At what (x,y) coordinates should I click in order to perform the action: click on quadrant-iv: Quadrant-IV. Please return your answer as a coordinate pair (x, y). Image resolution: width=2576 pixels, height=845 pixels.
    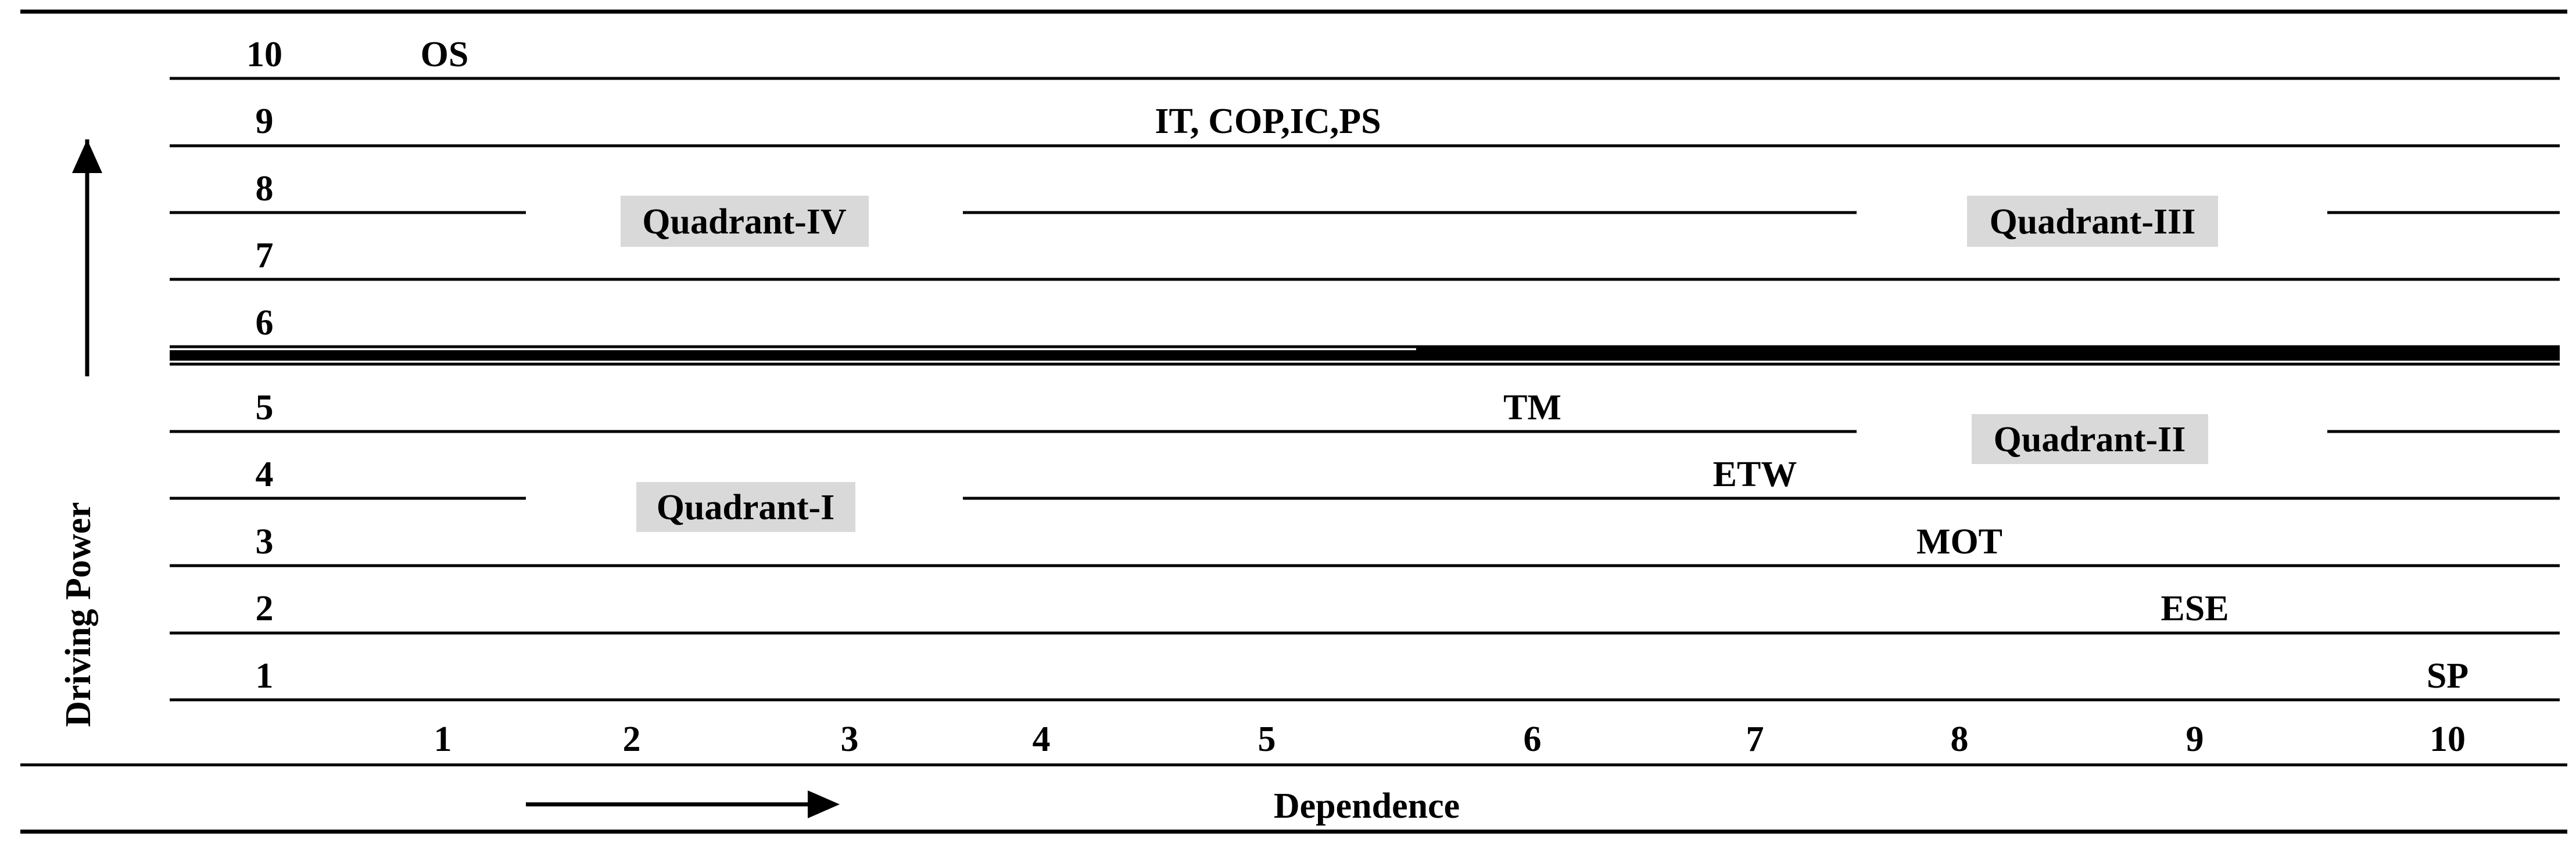
    Looking at the image, I should click on (745, 221).